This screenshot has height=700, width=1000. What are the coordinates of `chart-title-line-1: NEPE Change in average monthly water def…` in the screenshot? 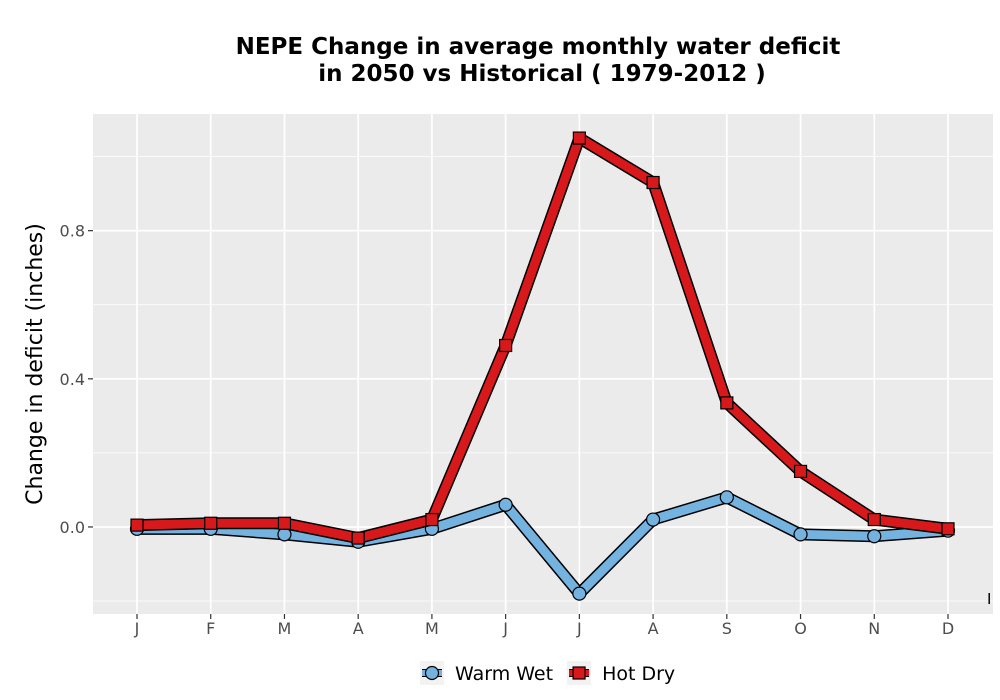 It's located at (538, 47).